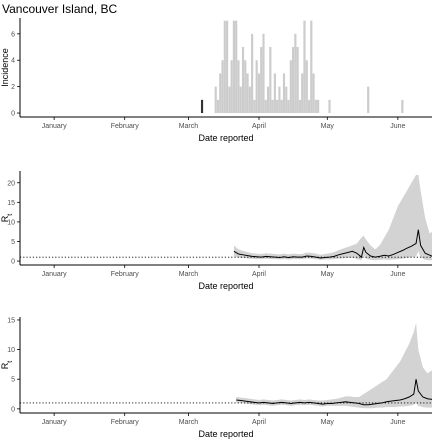  What do you see at coordinates (11, 183) in the screenshot?
I see `y-tick-label: 20` at bounding box center [11, 183].